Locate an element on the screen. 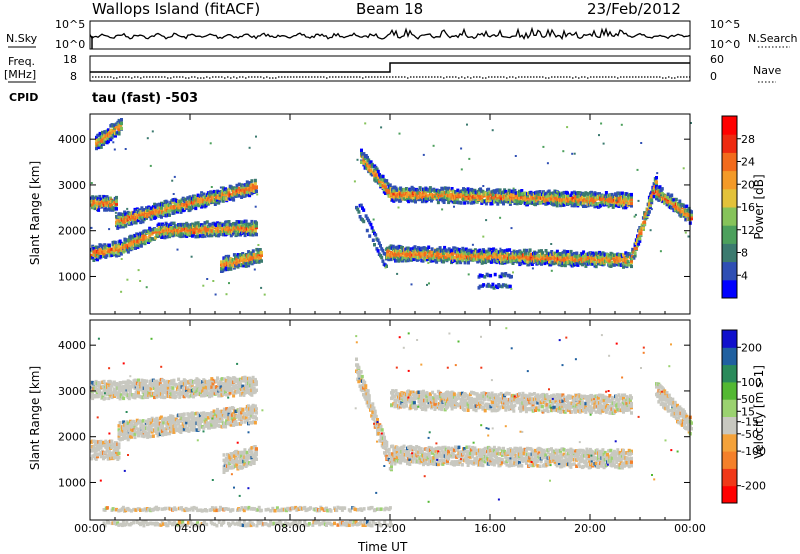 This screenshot has width=800, height=554. power-colorbar-segment is located at coordinates (729, 143).